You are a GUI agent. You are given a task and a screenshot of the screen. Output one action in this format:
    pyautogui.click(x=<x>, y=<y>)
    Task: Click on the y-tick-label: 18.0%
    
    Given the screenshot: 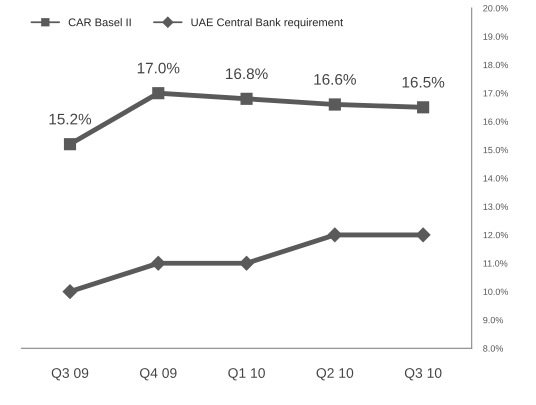 What is the action you would take?
    pyautogui.click(x=495, y=65)
    